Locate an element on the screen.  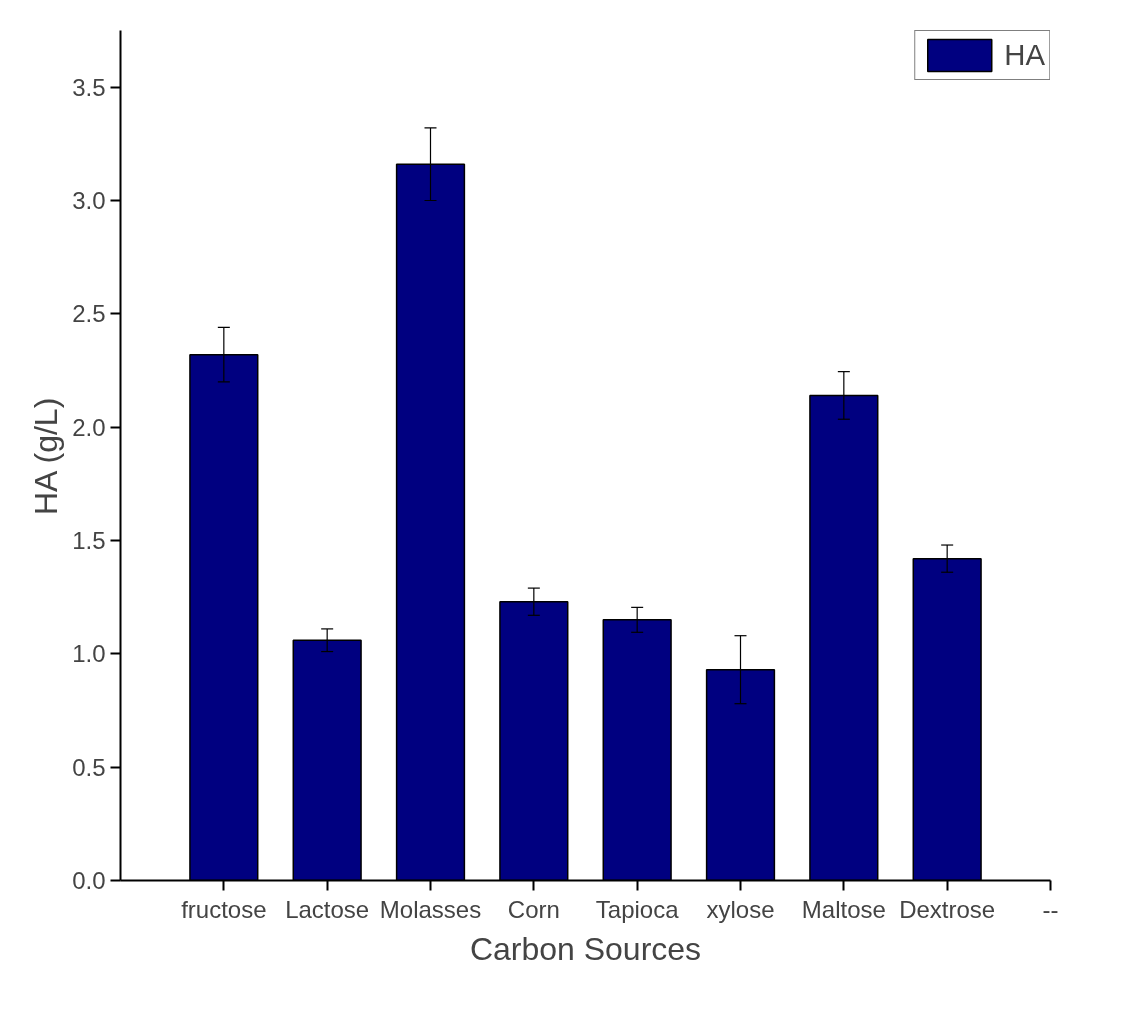
y-tick-label: 2.5 is located at coordinates (89, 314).